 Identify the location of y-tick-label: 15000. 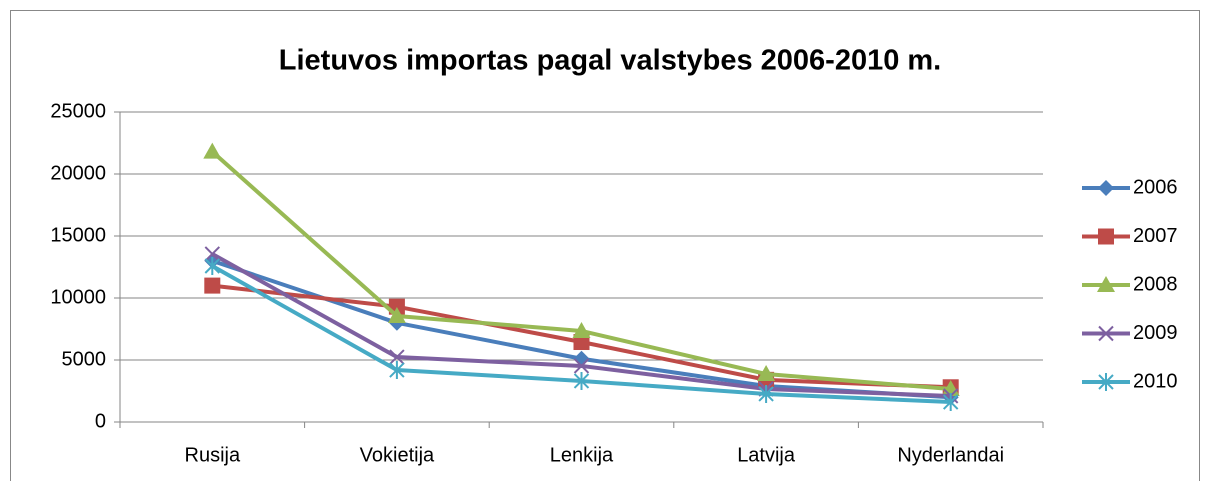
(78, 235).